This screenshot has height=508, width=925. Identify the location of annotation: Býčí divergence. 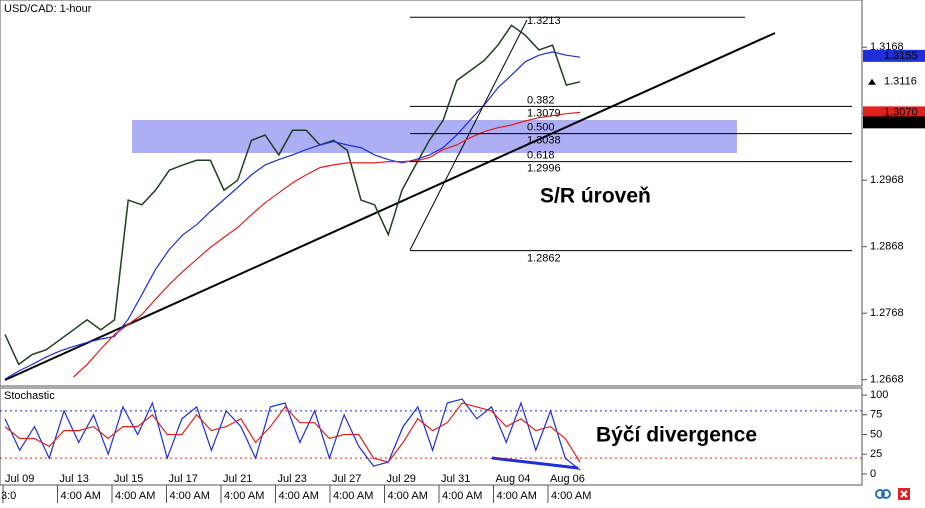
(676, 435).